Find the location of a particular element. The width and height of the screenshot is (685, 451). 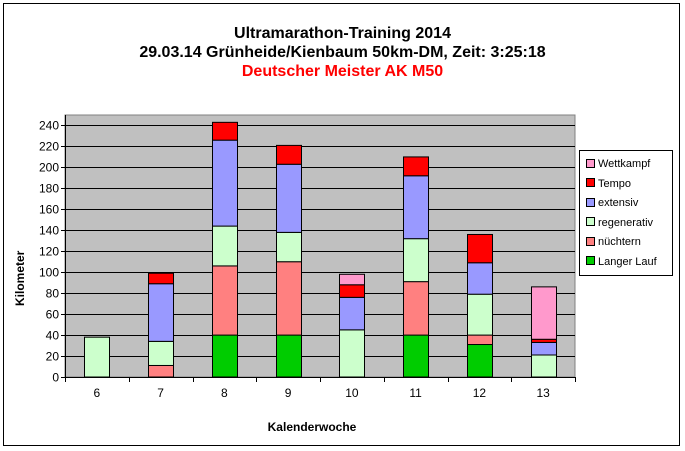

x-tick-label: 10 is located at coordinates (352, 393).